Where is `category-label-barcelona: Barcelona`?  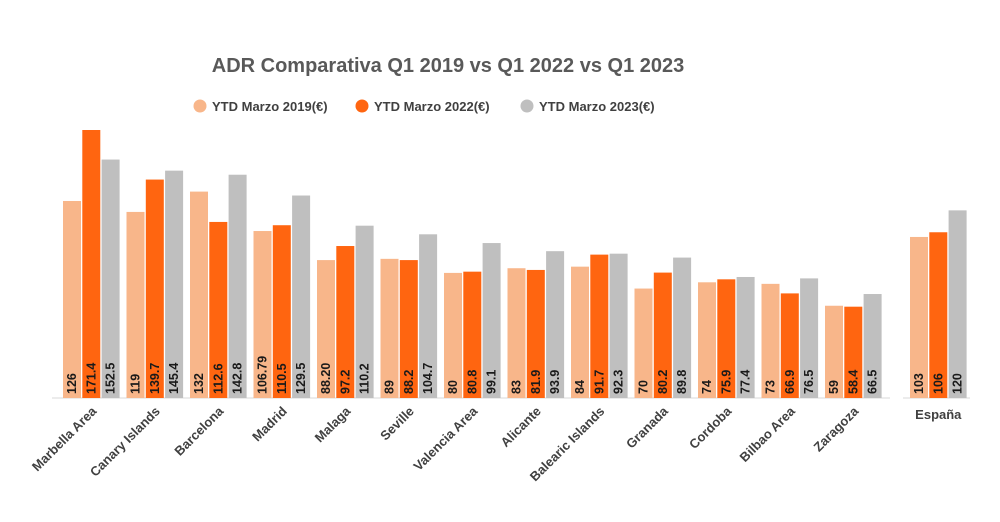 category-label-barcelona: Barcelona is located at coordinates (199, 431).